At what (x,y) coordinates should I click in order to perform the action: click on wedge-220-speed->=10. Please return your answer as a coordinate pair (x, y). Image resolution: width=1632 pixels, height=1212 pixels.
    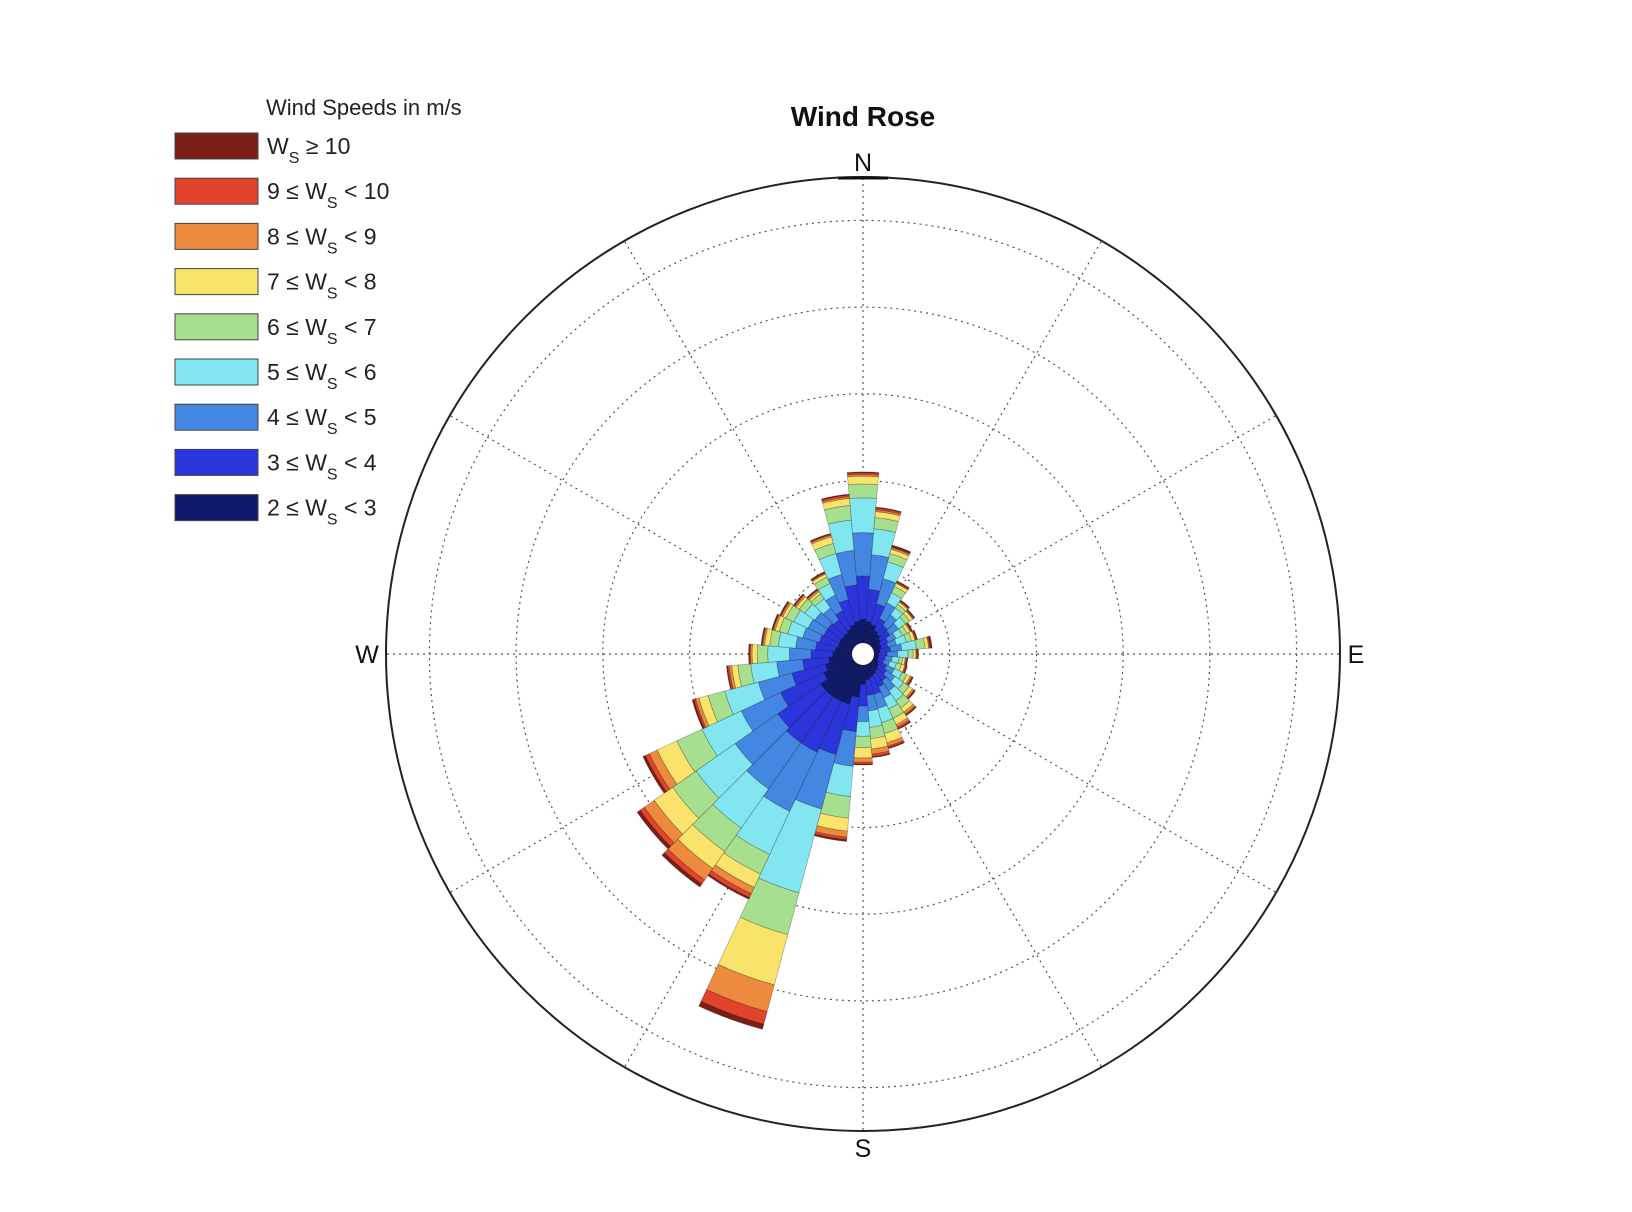
    Looking at the image, I should click on (682, 870).